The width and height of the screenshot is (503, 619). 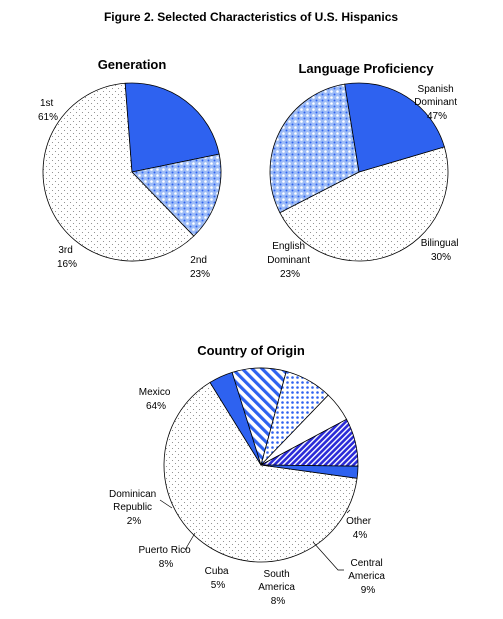 I want to click on slice-1st, so click(x=118, y=172).